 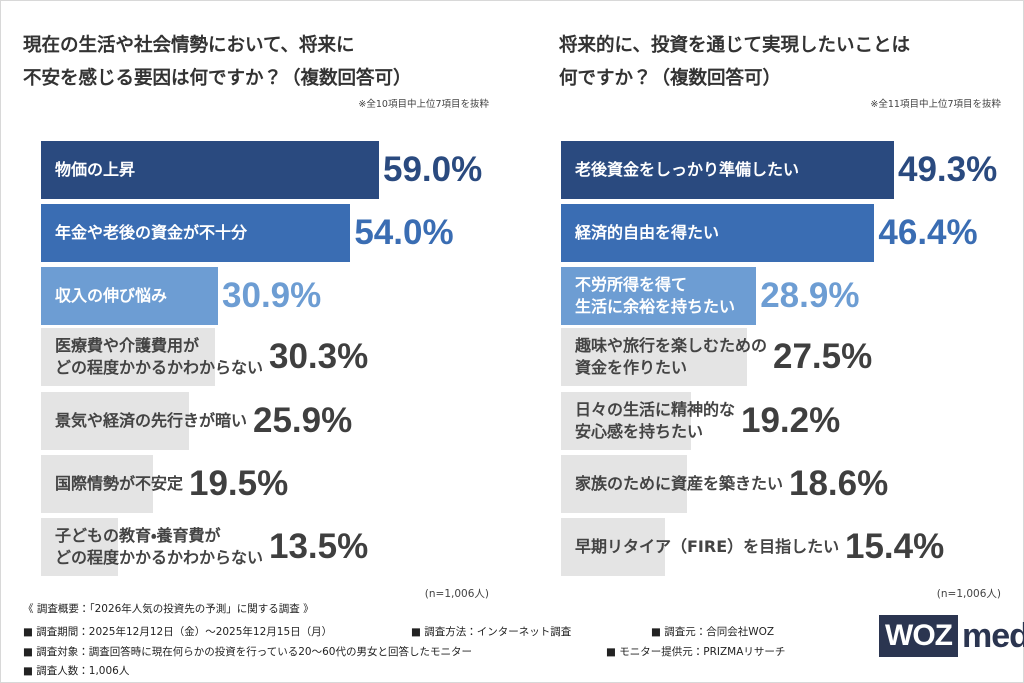 I want to click on value-label: 59.0%, so click(x=433, y=169).